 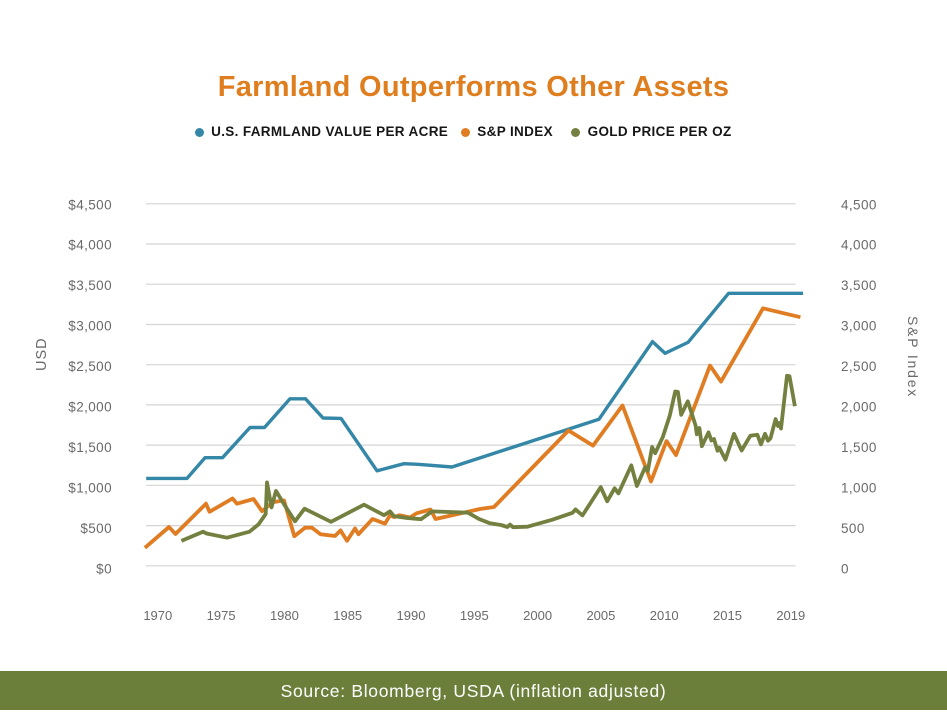 I want to click on svg-text: 2,500, so click(x=859, y=366).